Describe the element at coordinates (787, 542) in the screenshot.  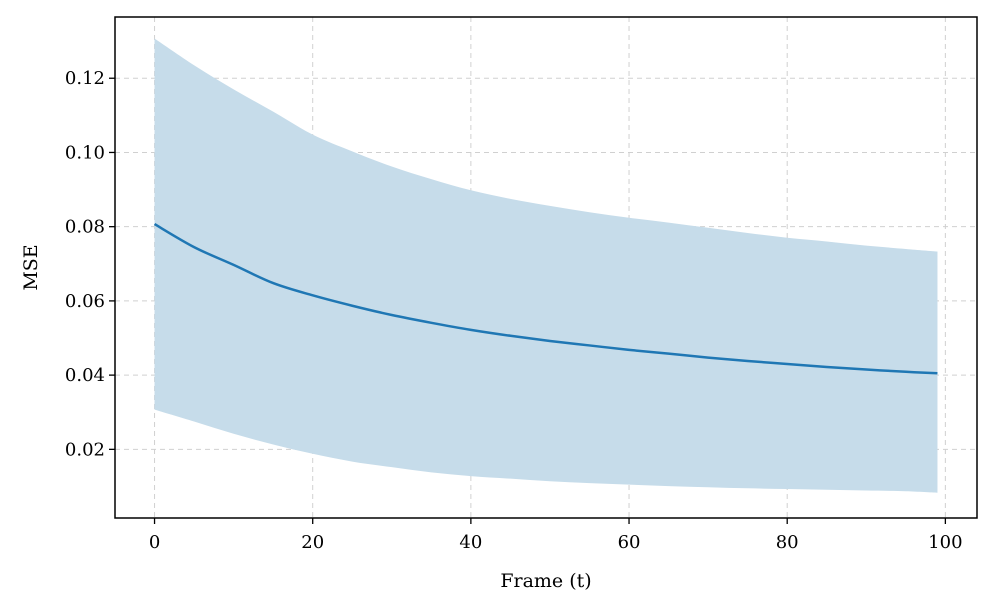
I see `x-tick-label: 80` at that location.